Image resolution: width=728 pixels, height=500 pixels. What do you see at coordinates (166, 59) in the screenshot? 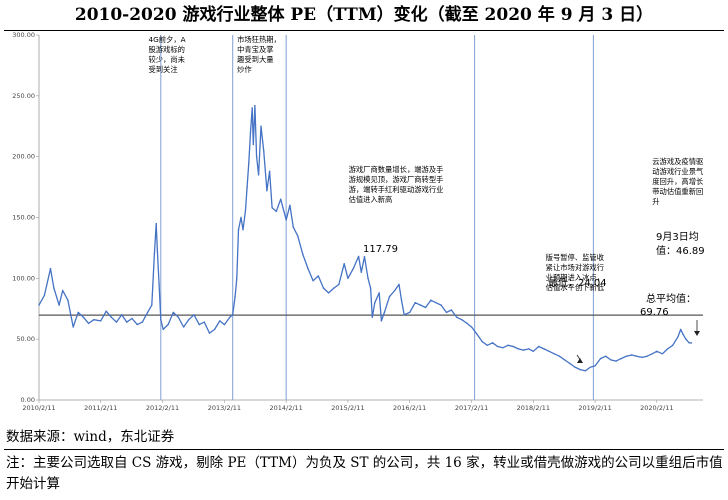
I see `annotation-line: 较少，尚未` at bounding box center [166, 59].